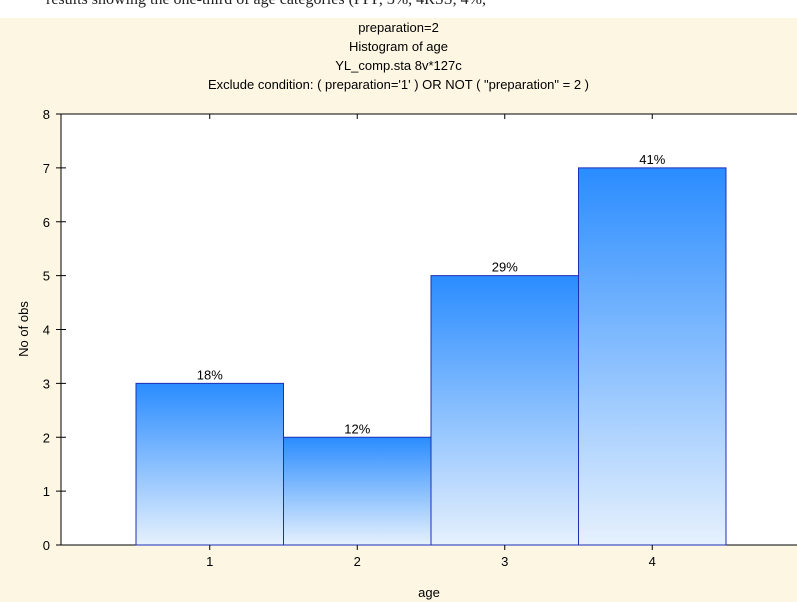 The image size is (797, 602). Describe the element at coordinates (504, 561) in the screenshot. I see `x-tick-label: 3` at that location.